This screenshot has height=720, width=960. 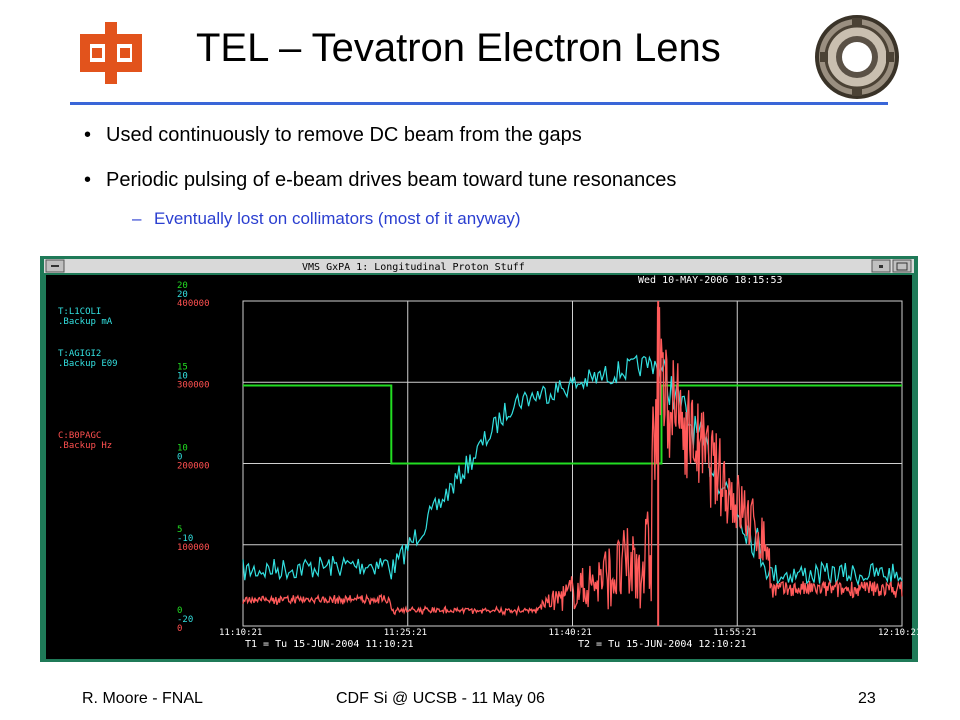 I want to click on axis-label-red: 100000, so click(x=193, y=548).